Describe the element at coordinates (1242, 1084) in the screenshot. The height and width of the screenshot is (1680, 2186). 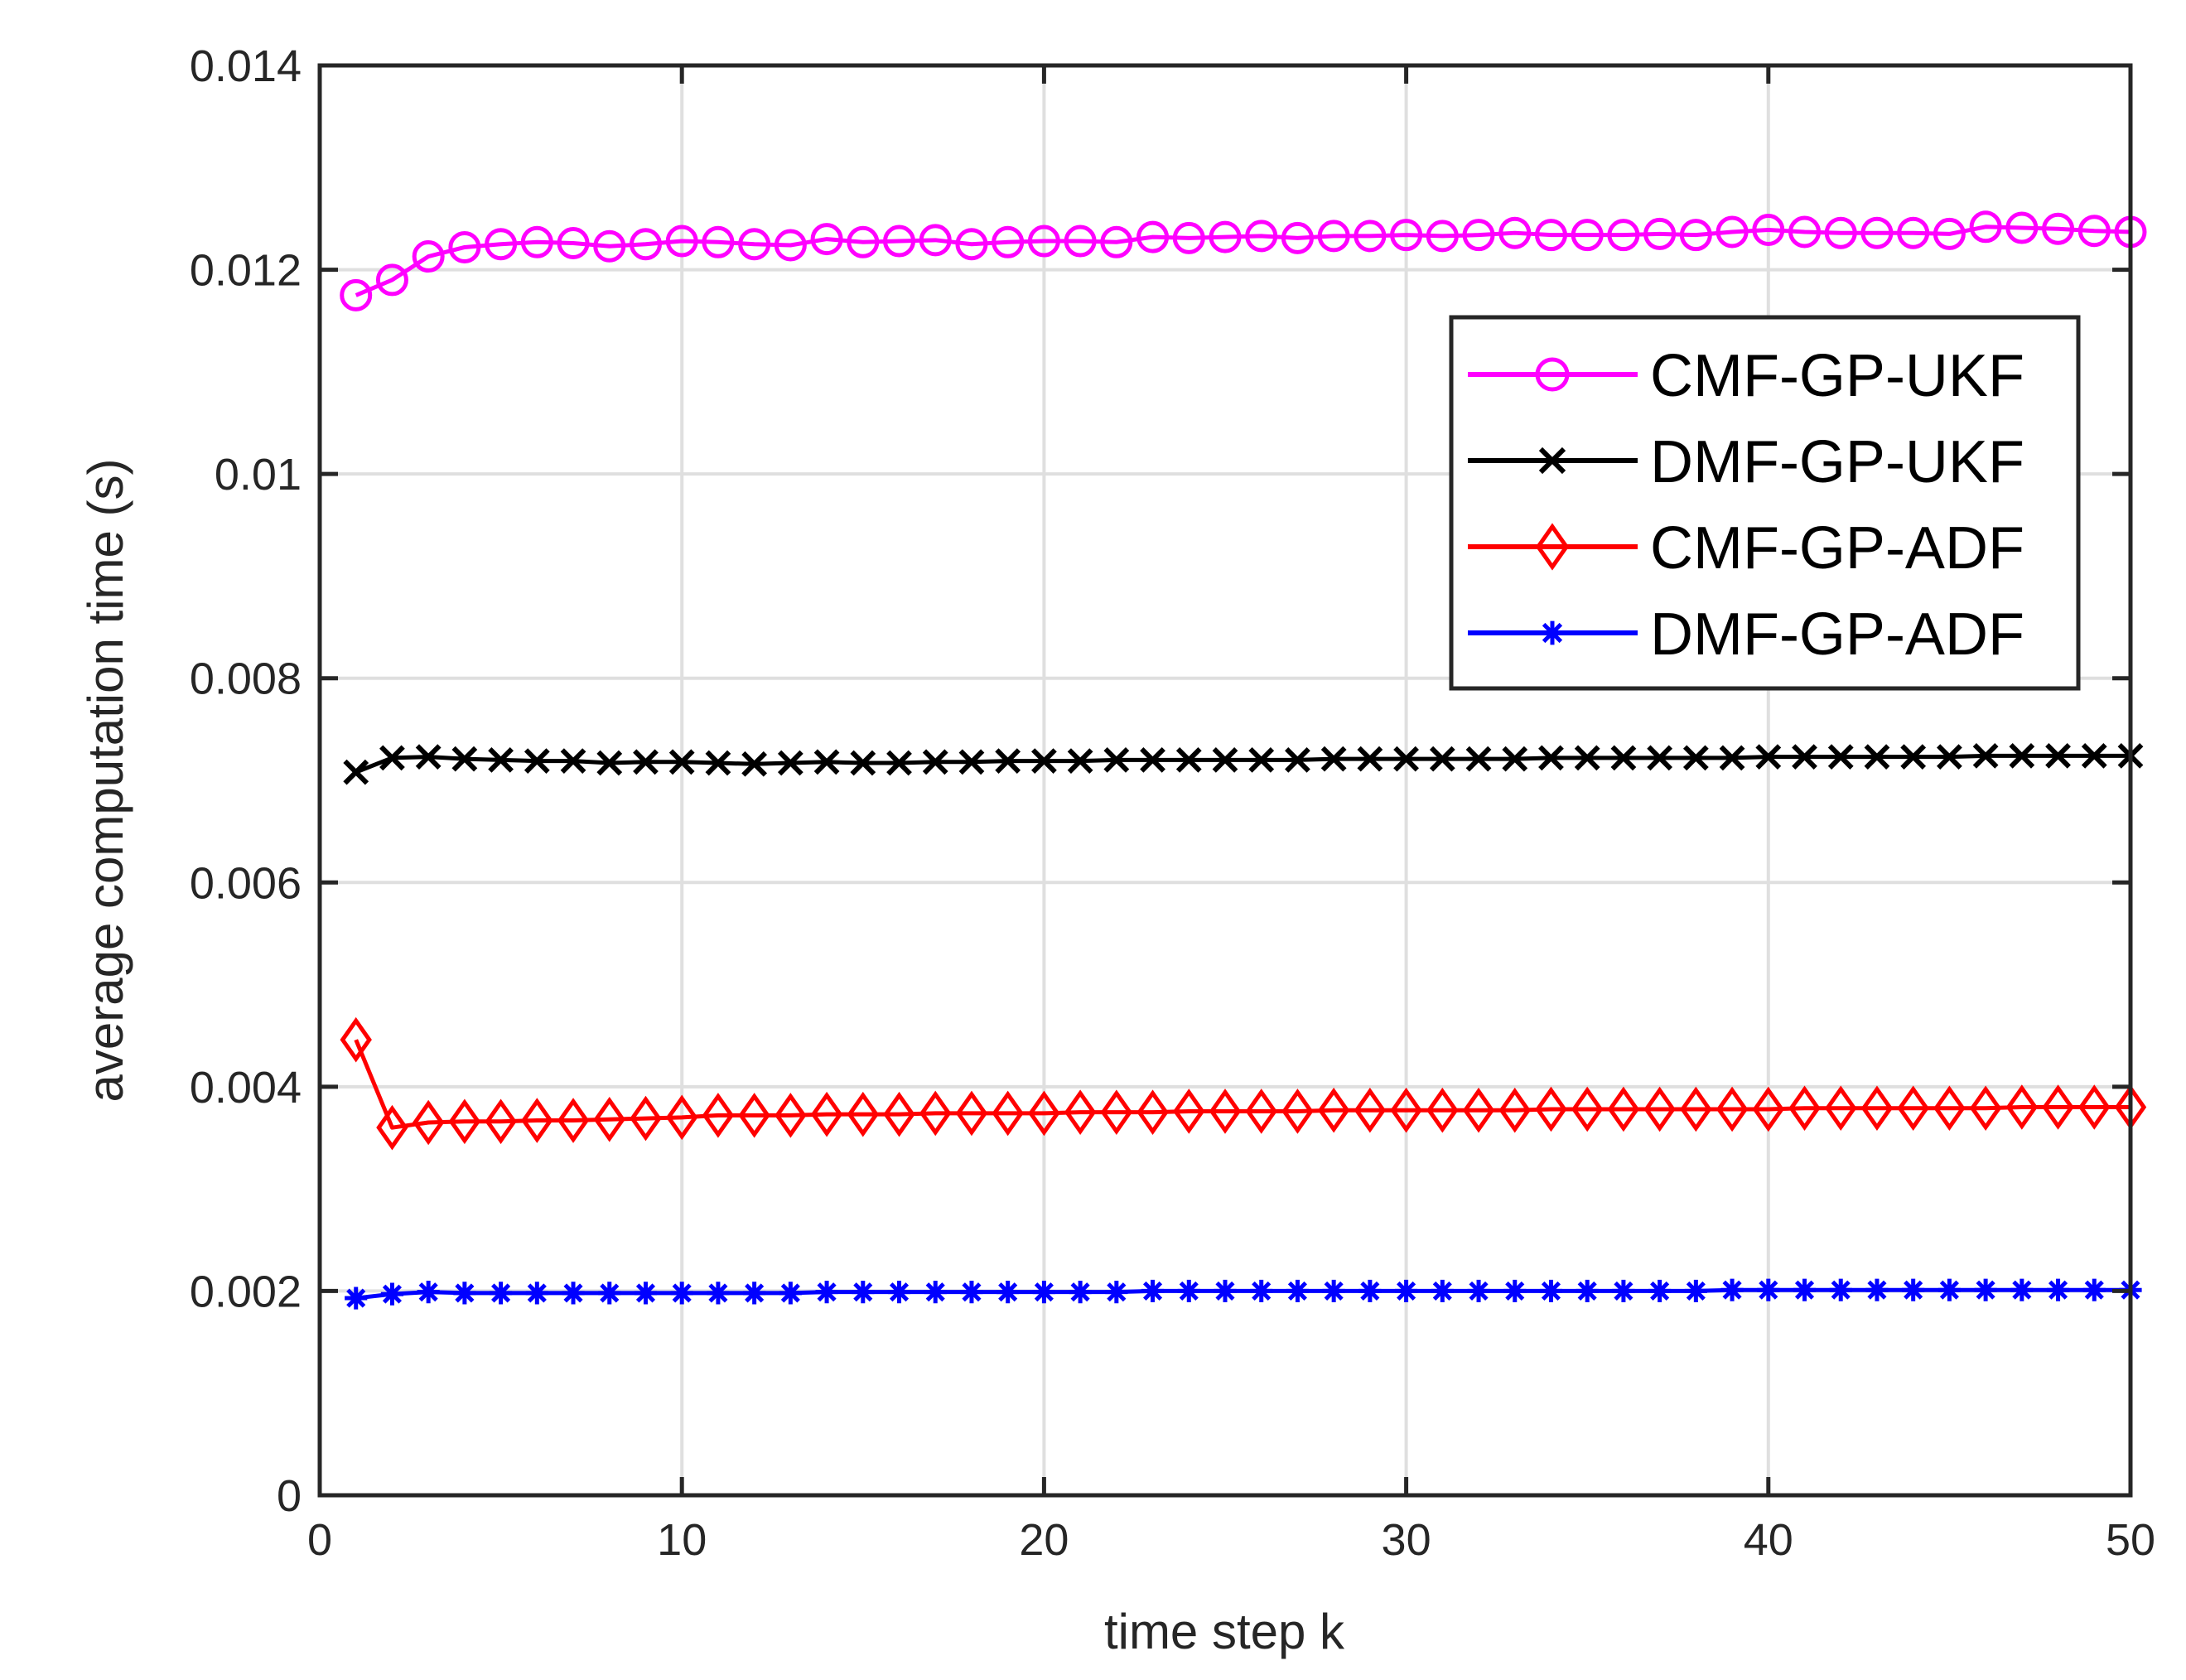
I see `series-line-cmf-gp-adf` at that location.